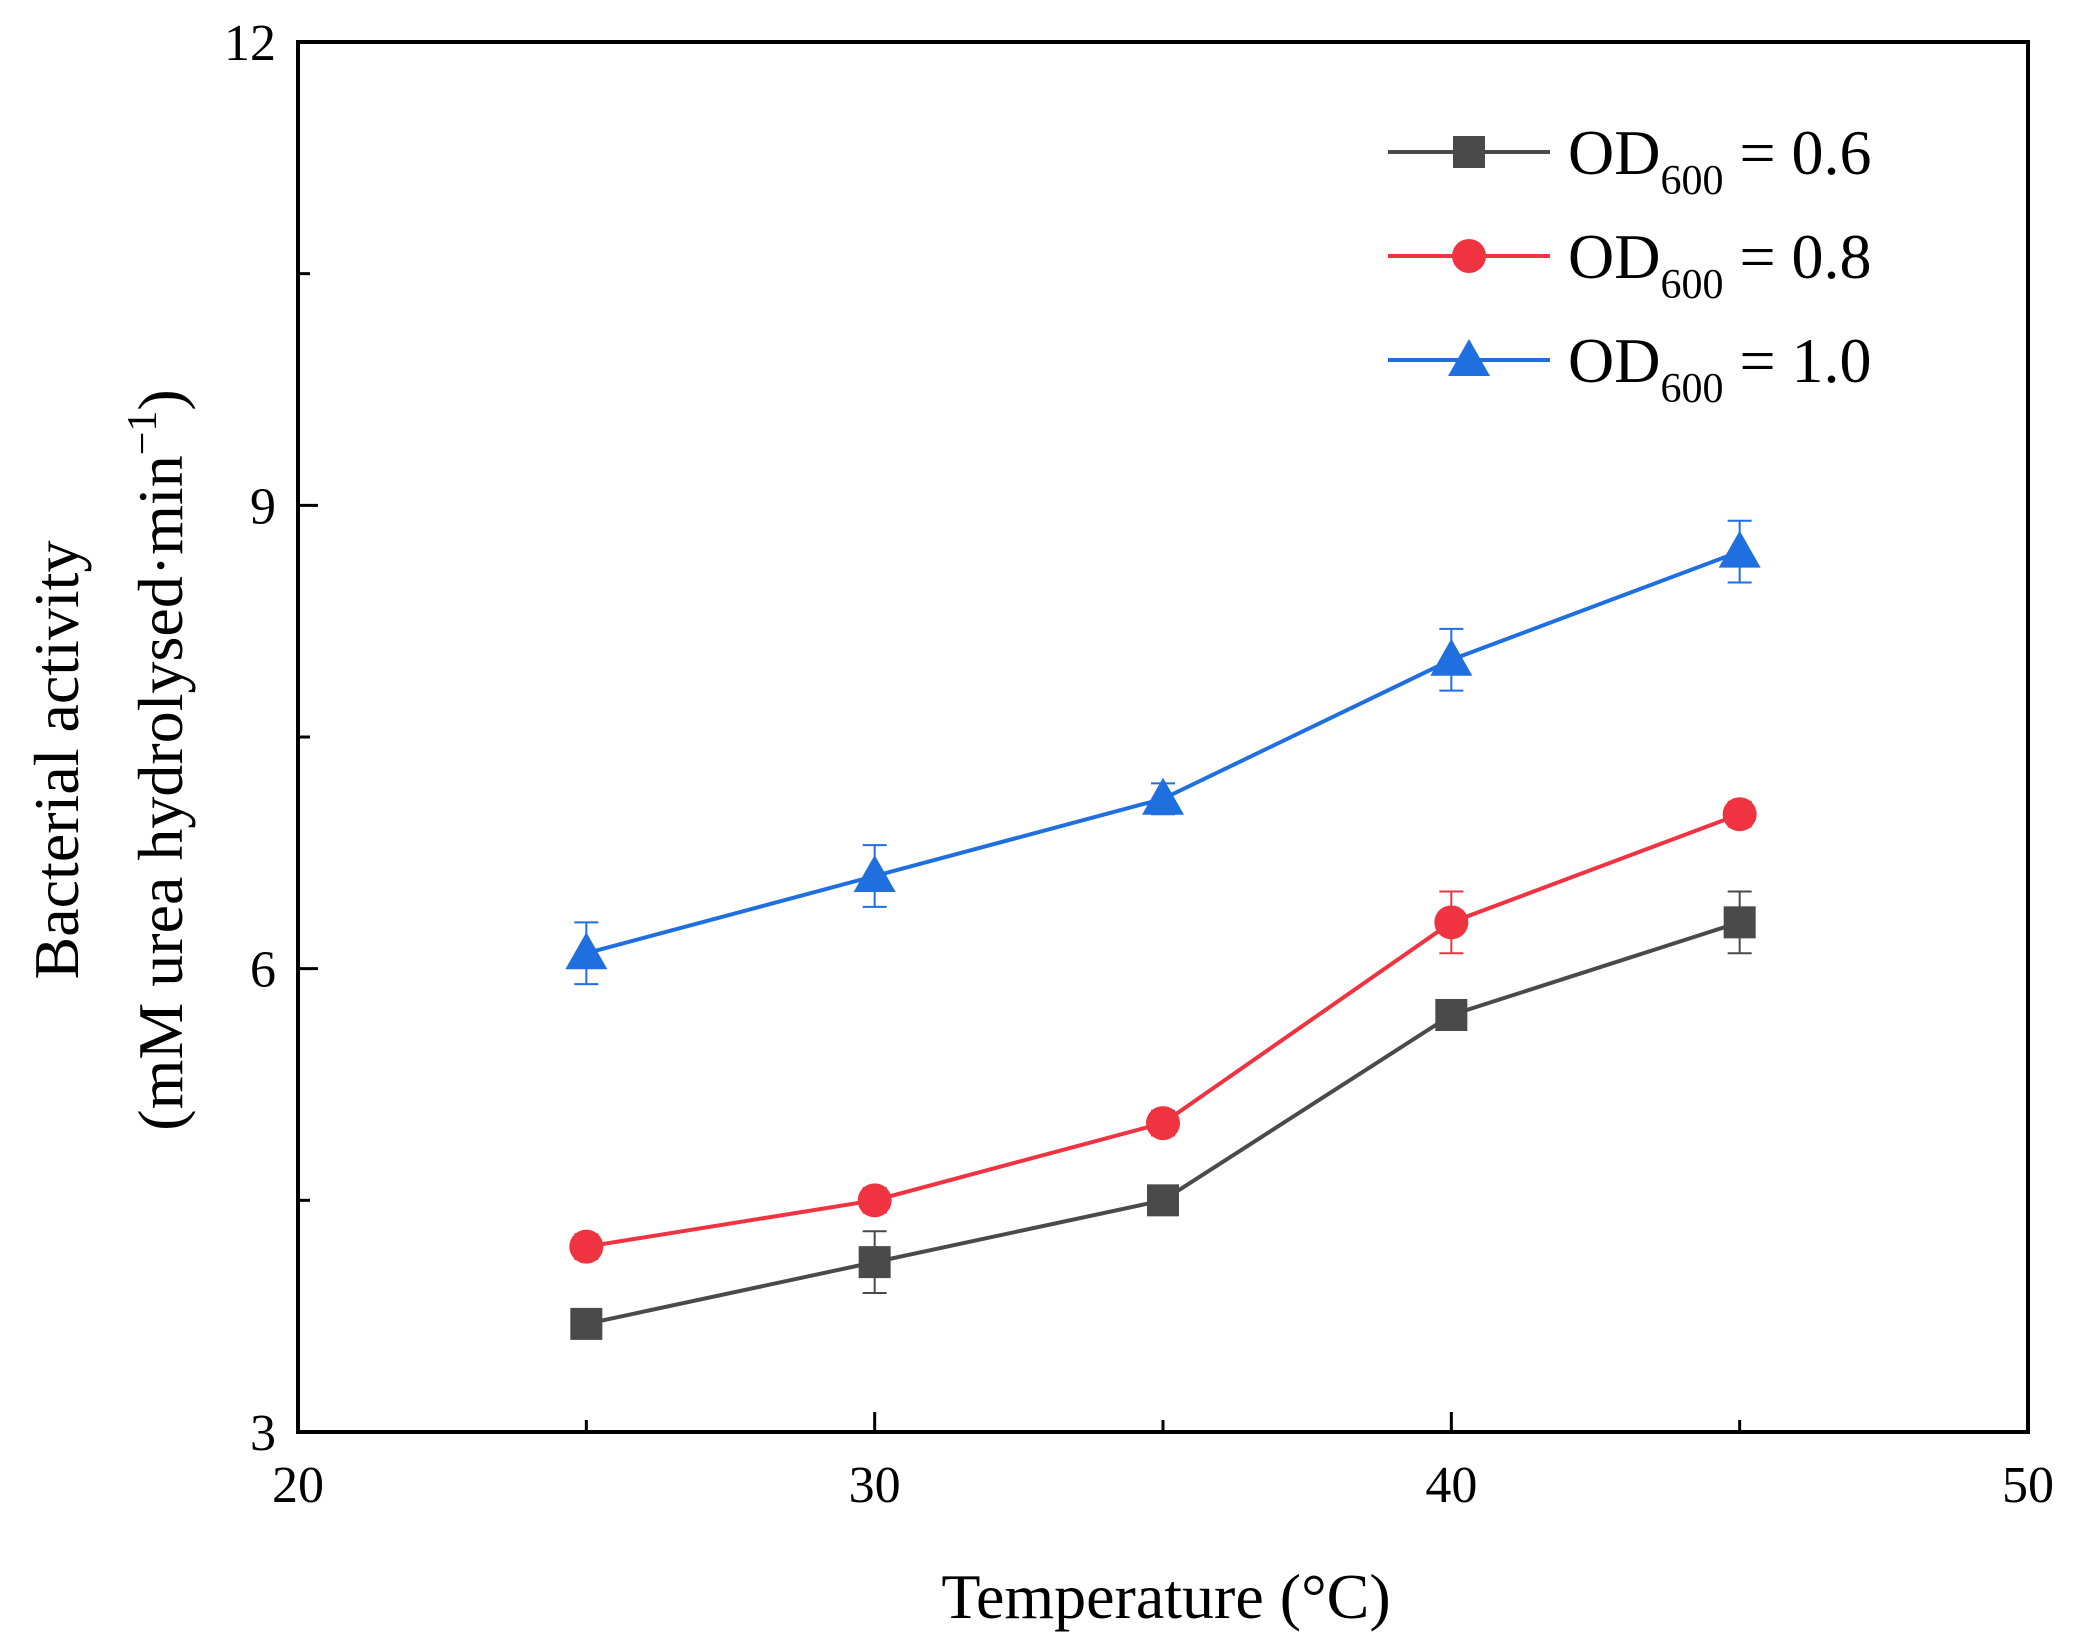 The height and width of the screenshot is (1651, 2084). Describe the element at coordinates (2028, 1485) in the screenshot. I see `x-tick-label: 50` at that location.